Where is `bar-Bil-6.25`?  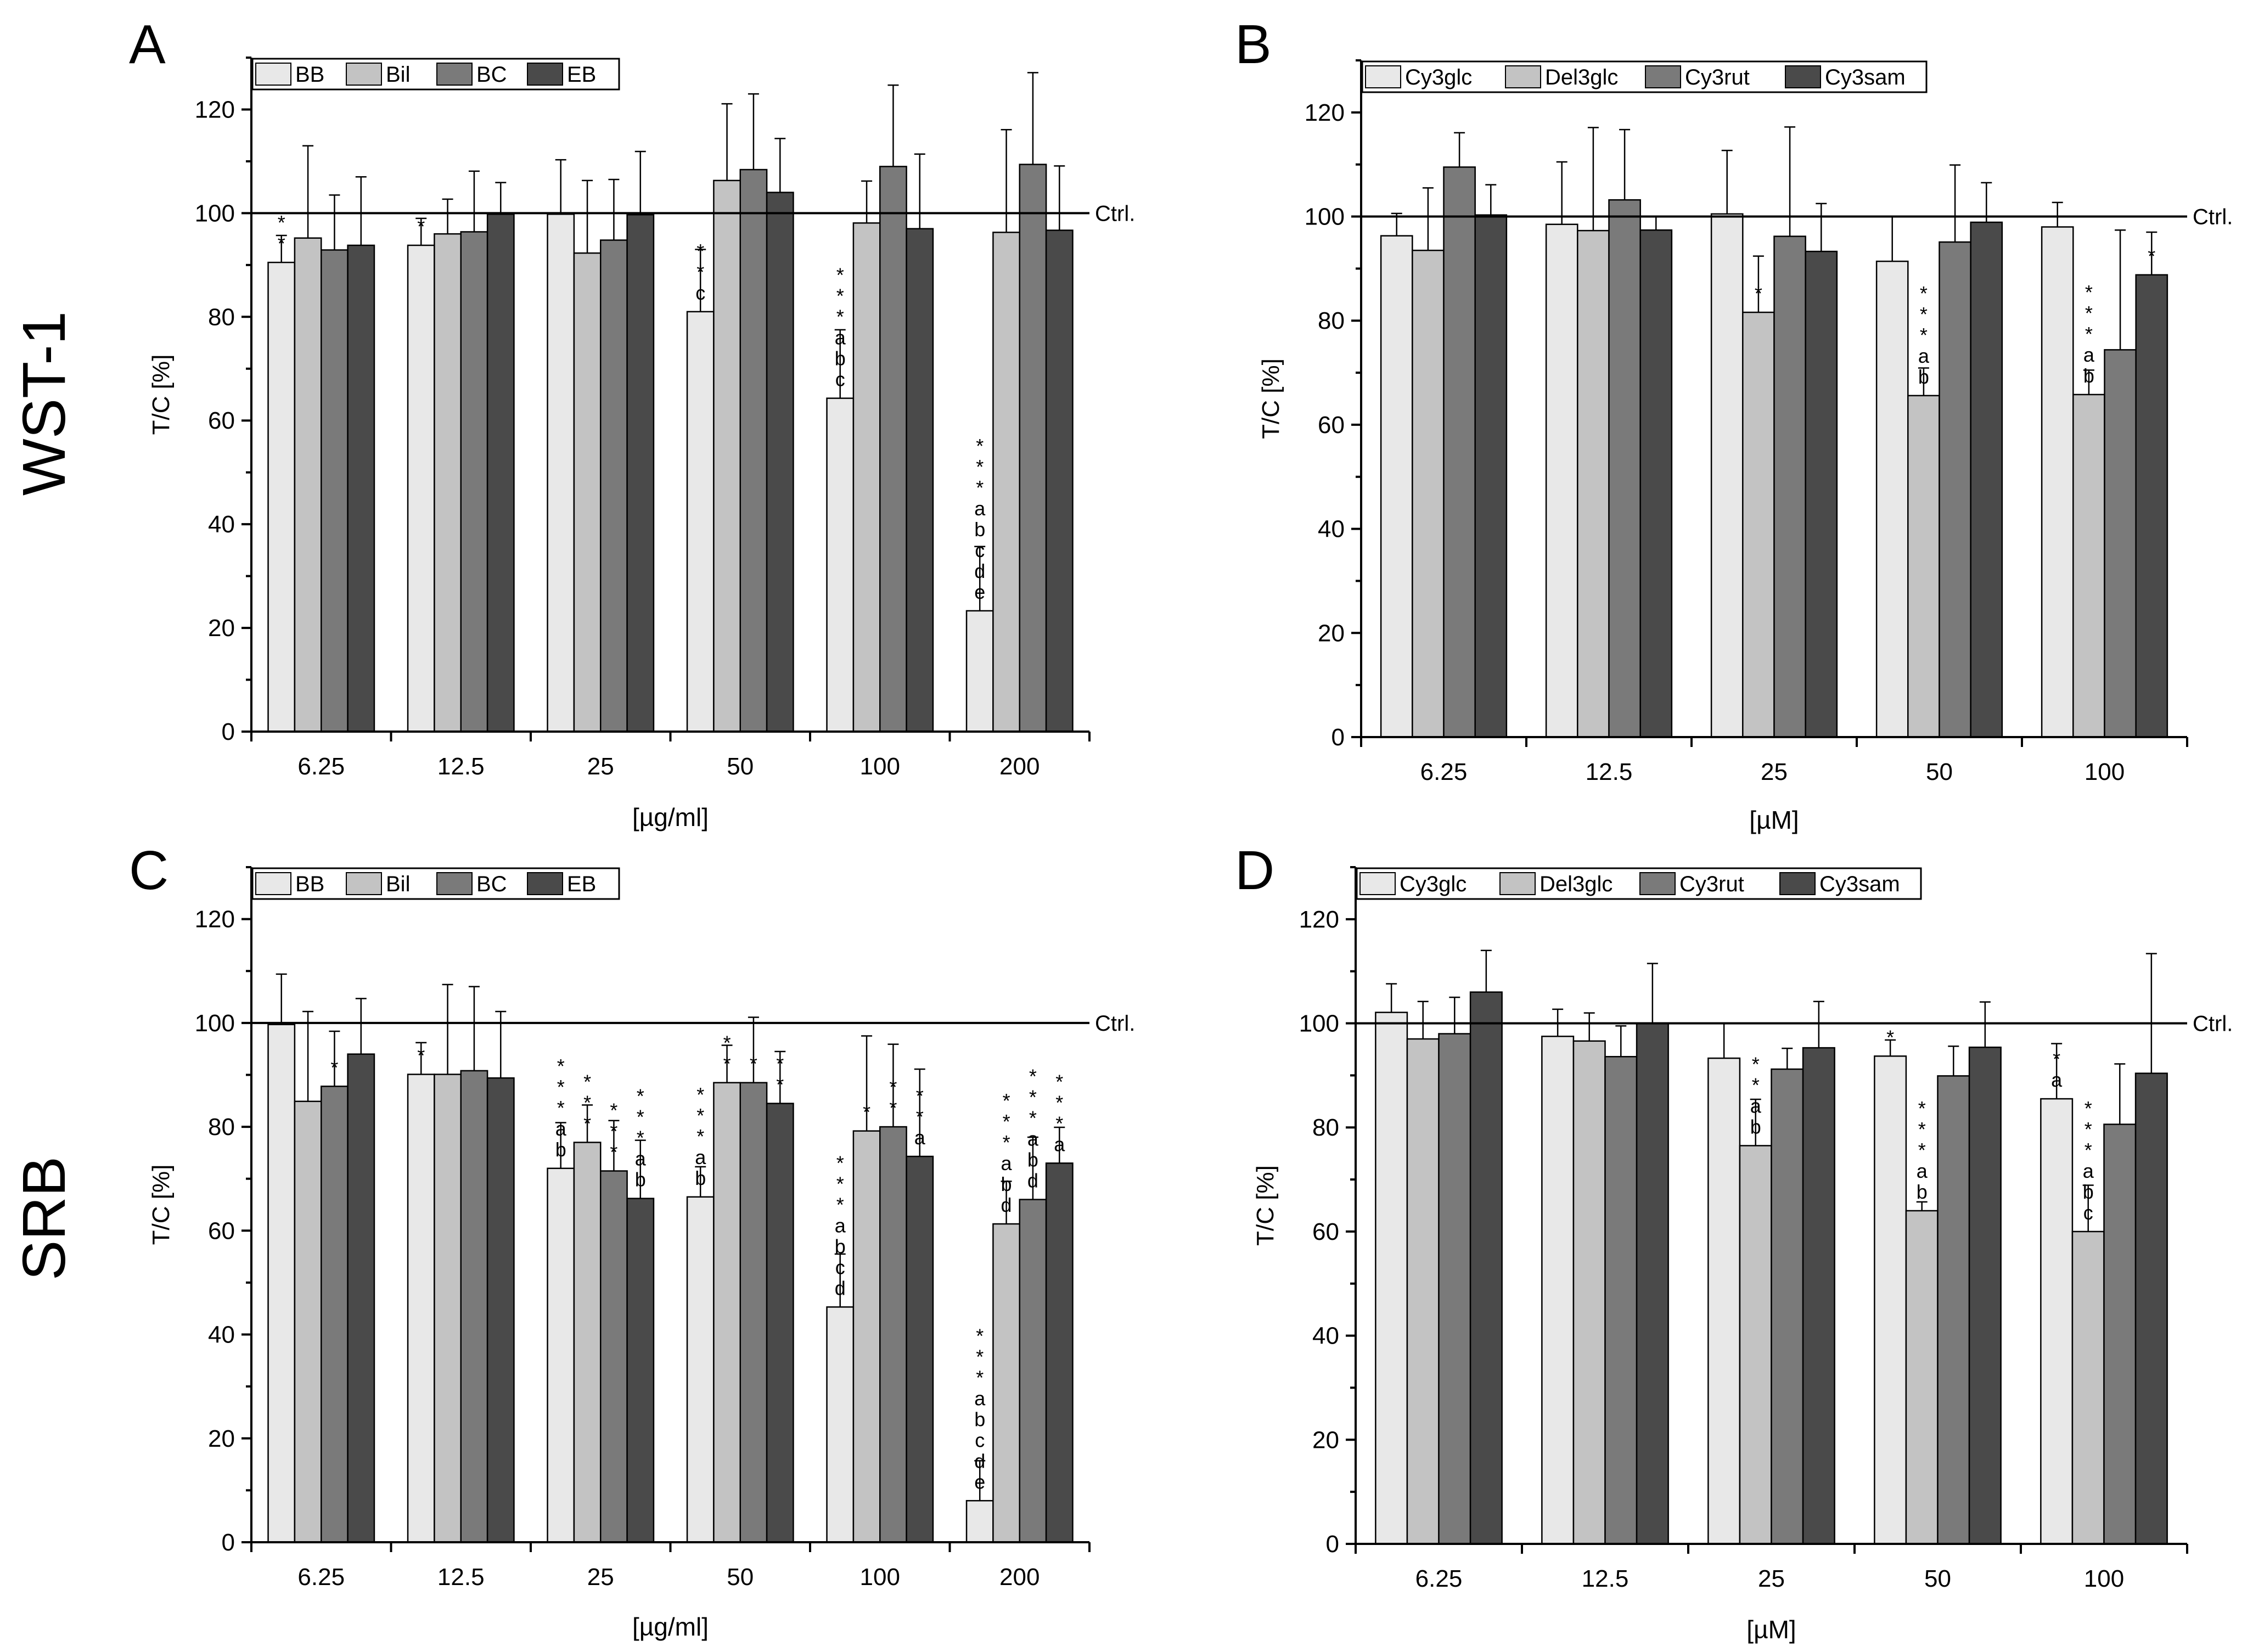 bar-Bil-6.25 is located at coordinates (308, 1321).